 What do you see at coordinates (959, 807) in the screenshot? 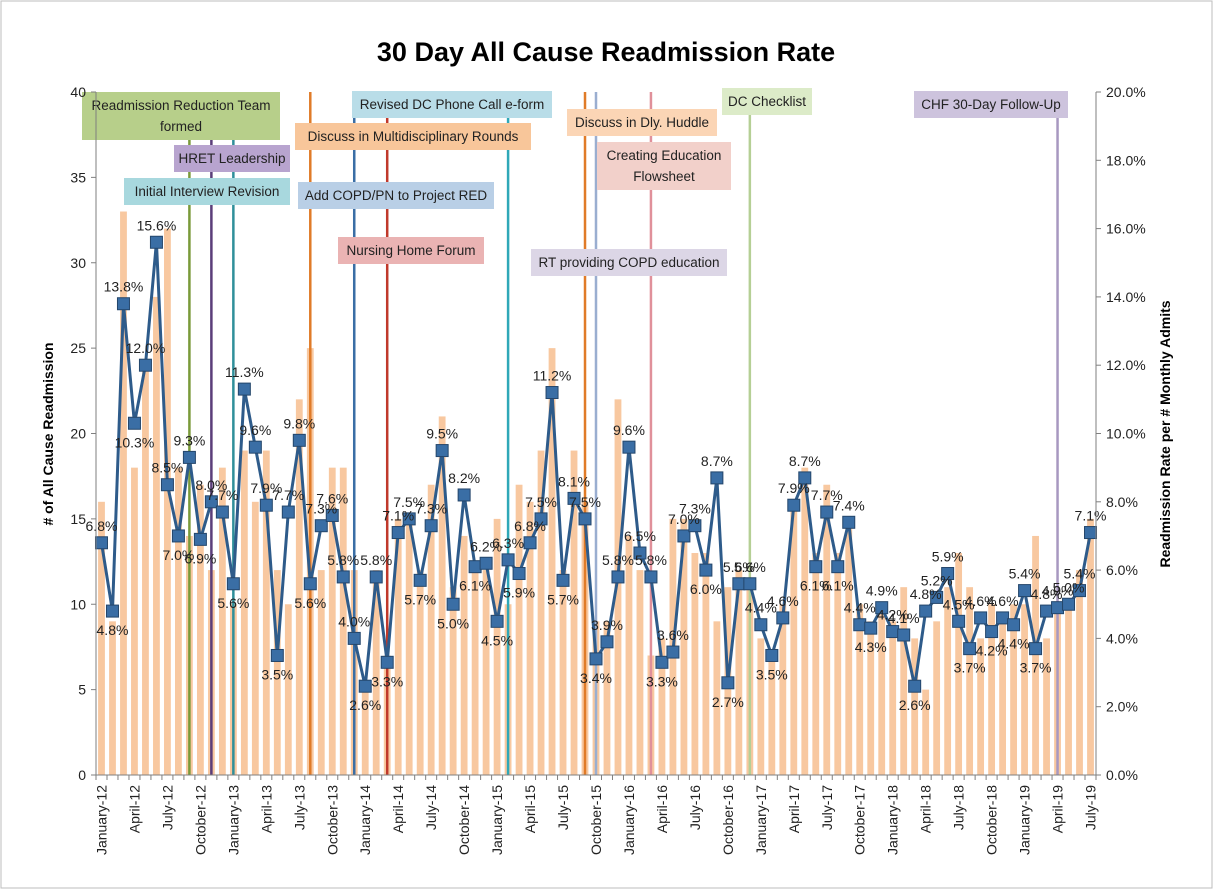
I see `x-tick-label: July-18` at bounding box center [959, 807].